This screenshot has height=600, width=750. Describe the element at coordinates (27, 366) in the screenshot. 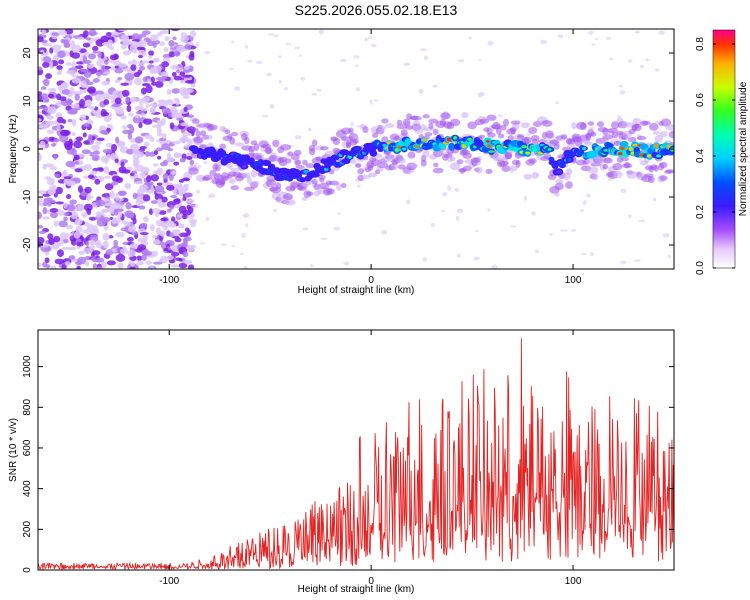

I see `y-tick-label: 1000` at that location.